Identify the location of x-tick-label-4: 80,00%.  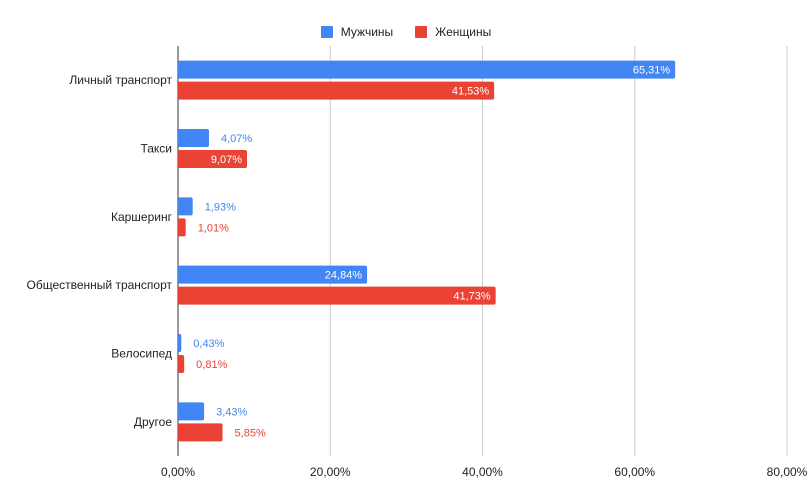
(787, 472).